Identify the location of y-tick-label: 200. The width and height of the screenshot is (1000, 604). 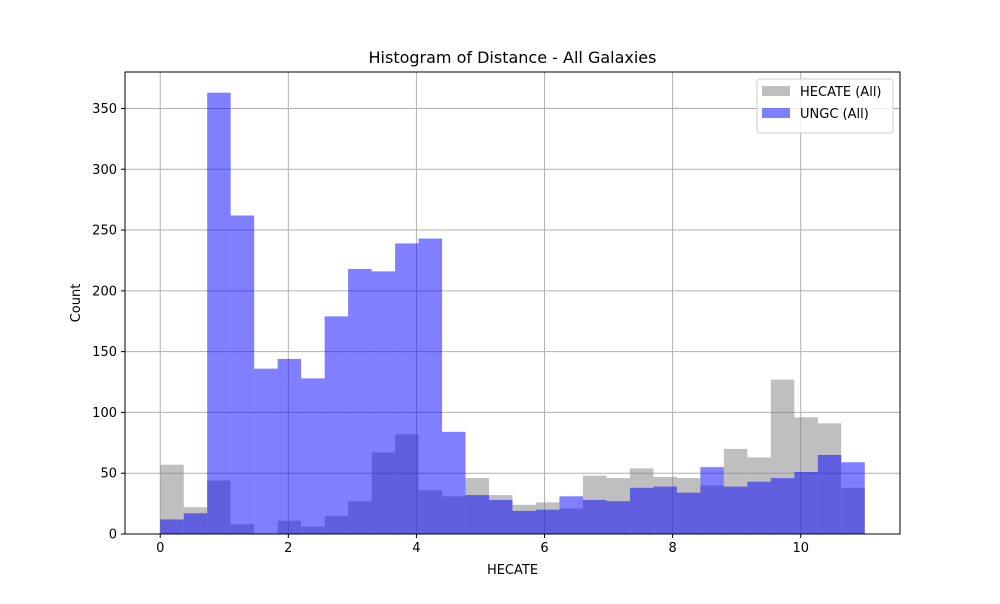
(104, 291).